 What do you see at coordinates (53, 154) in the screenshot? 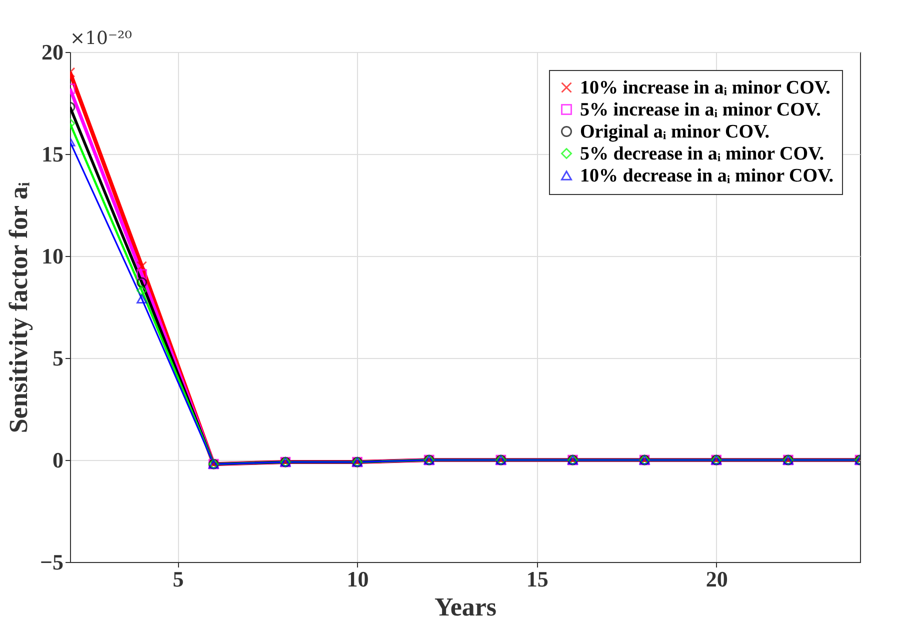
I see `y-tick-label: 15` at bounding box center [53, 154].